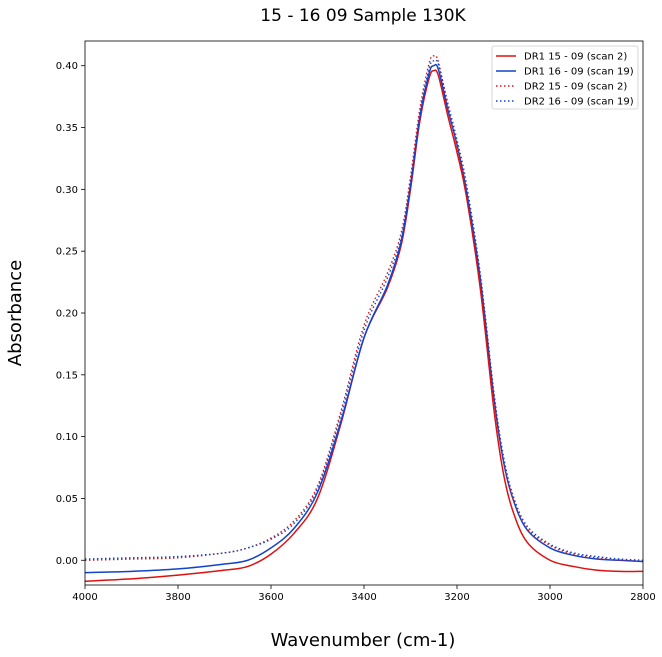 Image resolution: width=662 pixels, height=657 pixels. I want to click on y-tick-label: 0.20, so click(67, 314).